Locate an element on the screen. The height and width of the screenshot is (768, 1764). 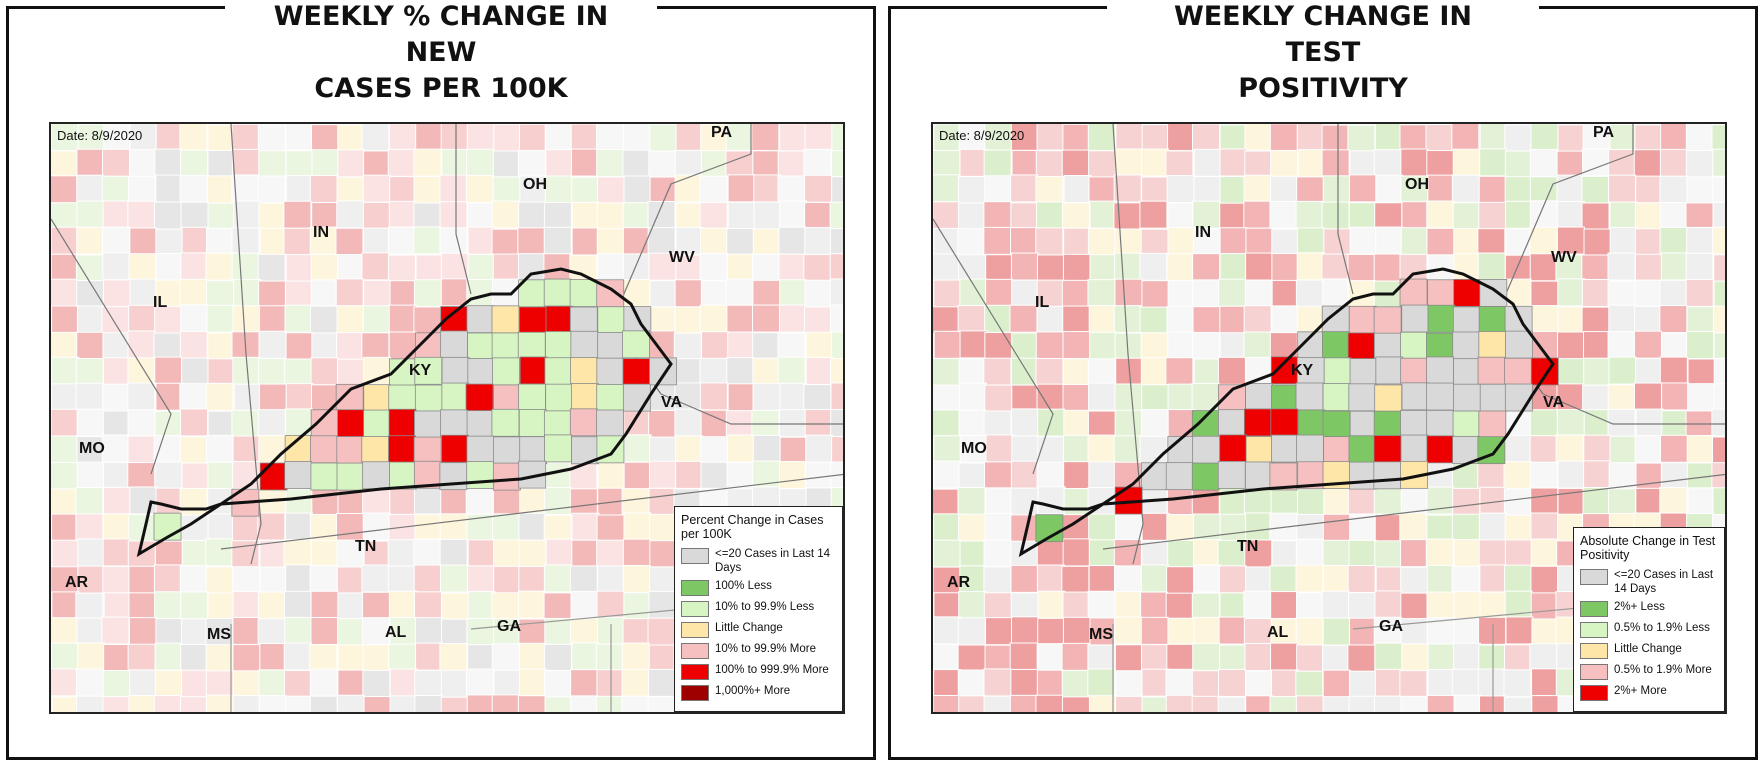
legend-swatch is located at coordinates (695, 588).